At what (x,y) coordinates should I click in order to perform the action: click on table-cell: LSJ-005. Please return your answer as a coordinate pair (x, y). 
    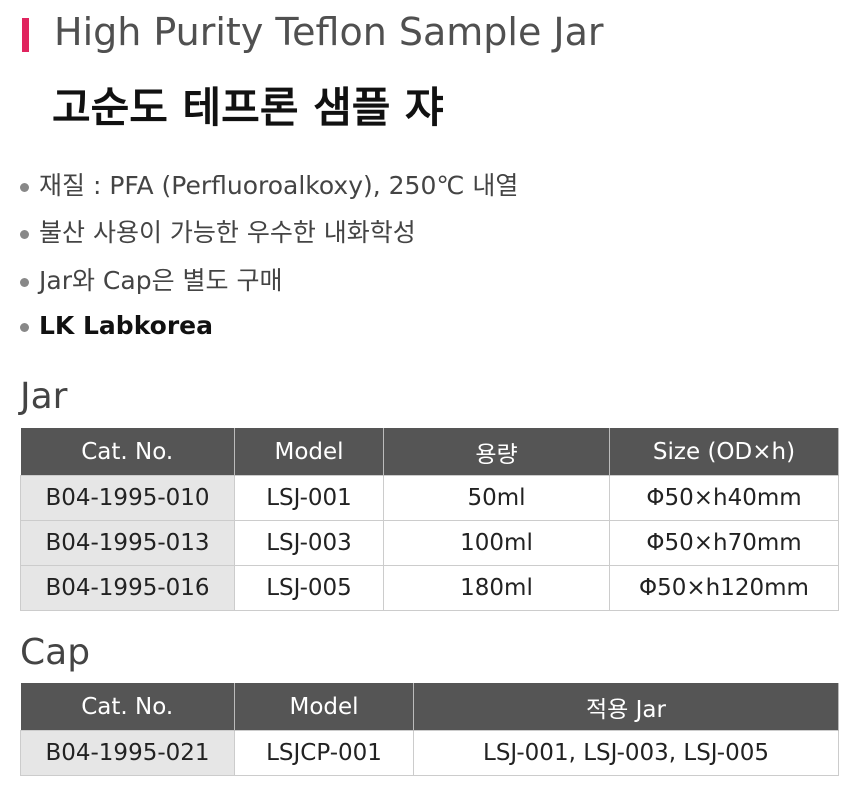
    Looking at the image, I should click on (309, 588).